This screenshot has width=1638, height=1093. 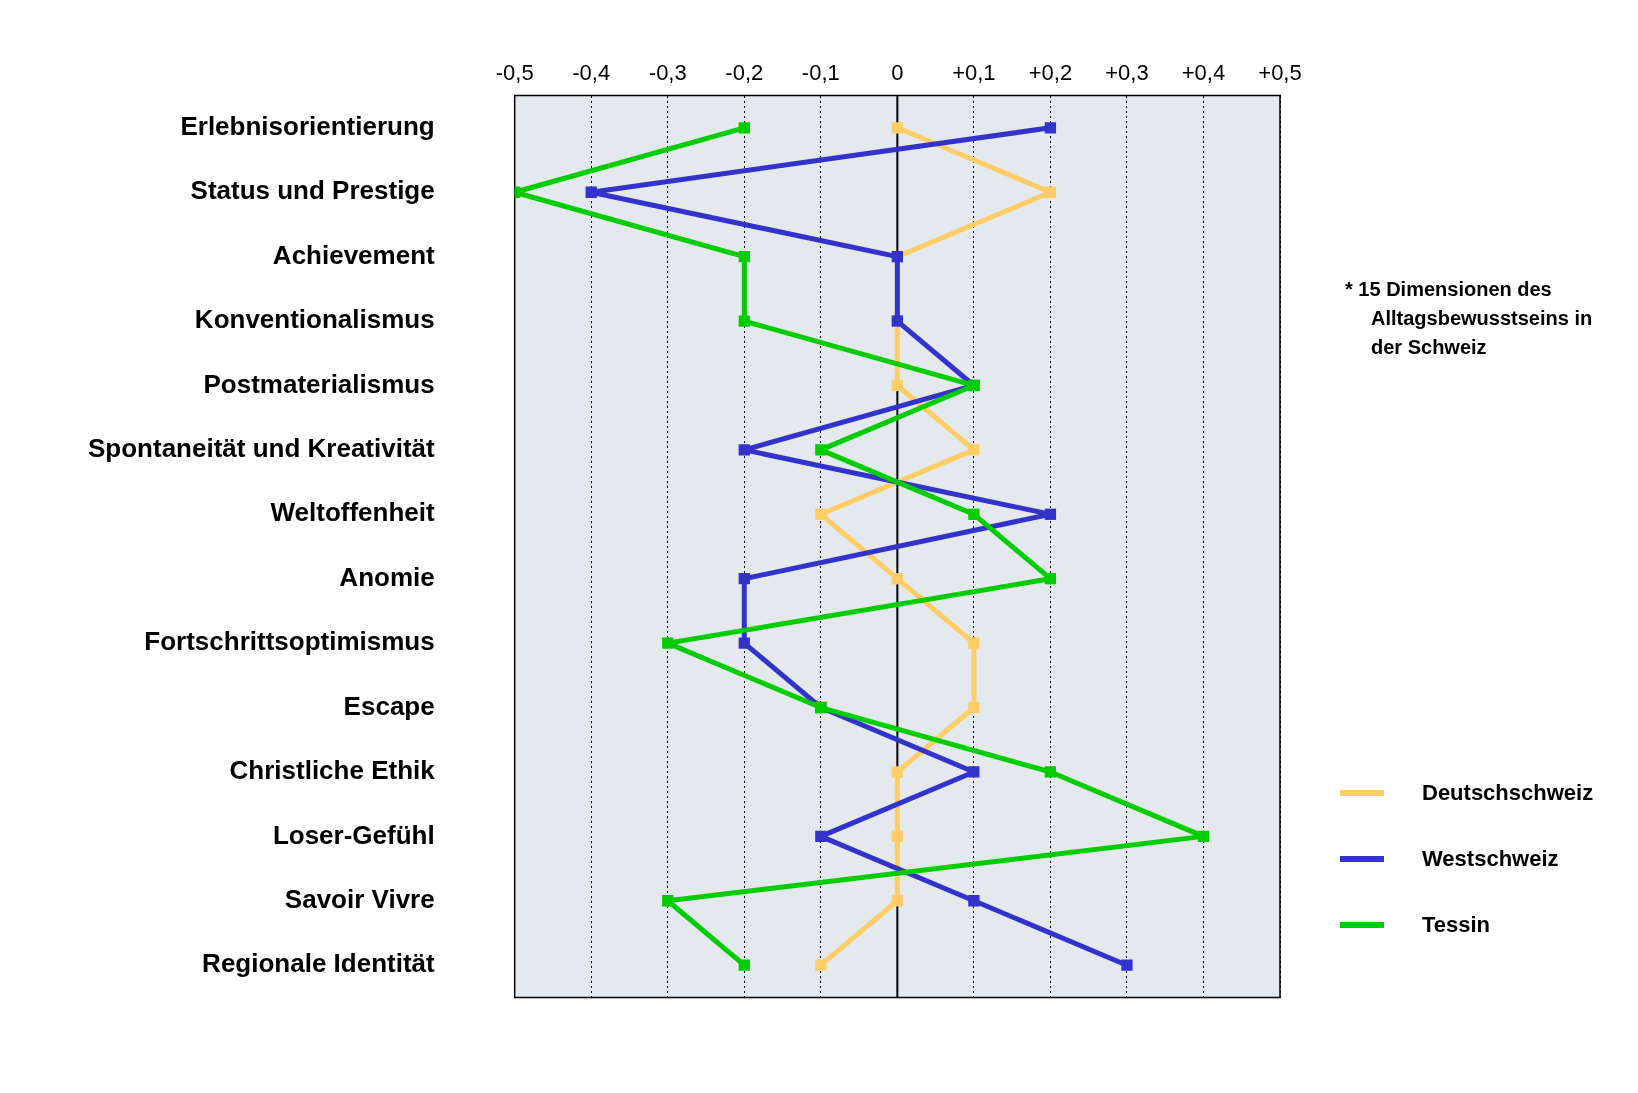 What do you see at coordinates (1050, 73) in the screenshot?
I see `x-tick-label: +0,2` at bounding box center [1050, 73].